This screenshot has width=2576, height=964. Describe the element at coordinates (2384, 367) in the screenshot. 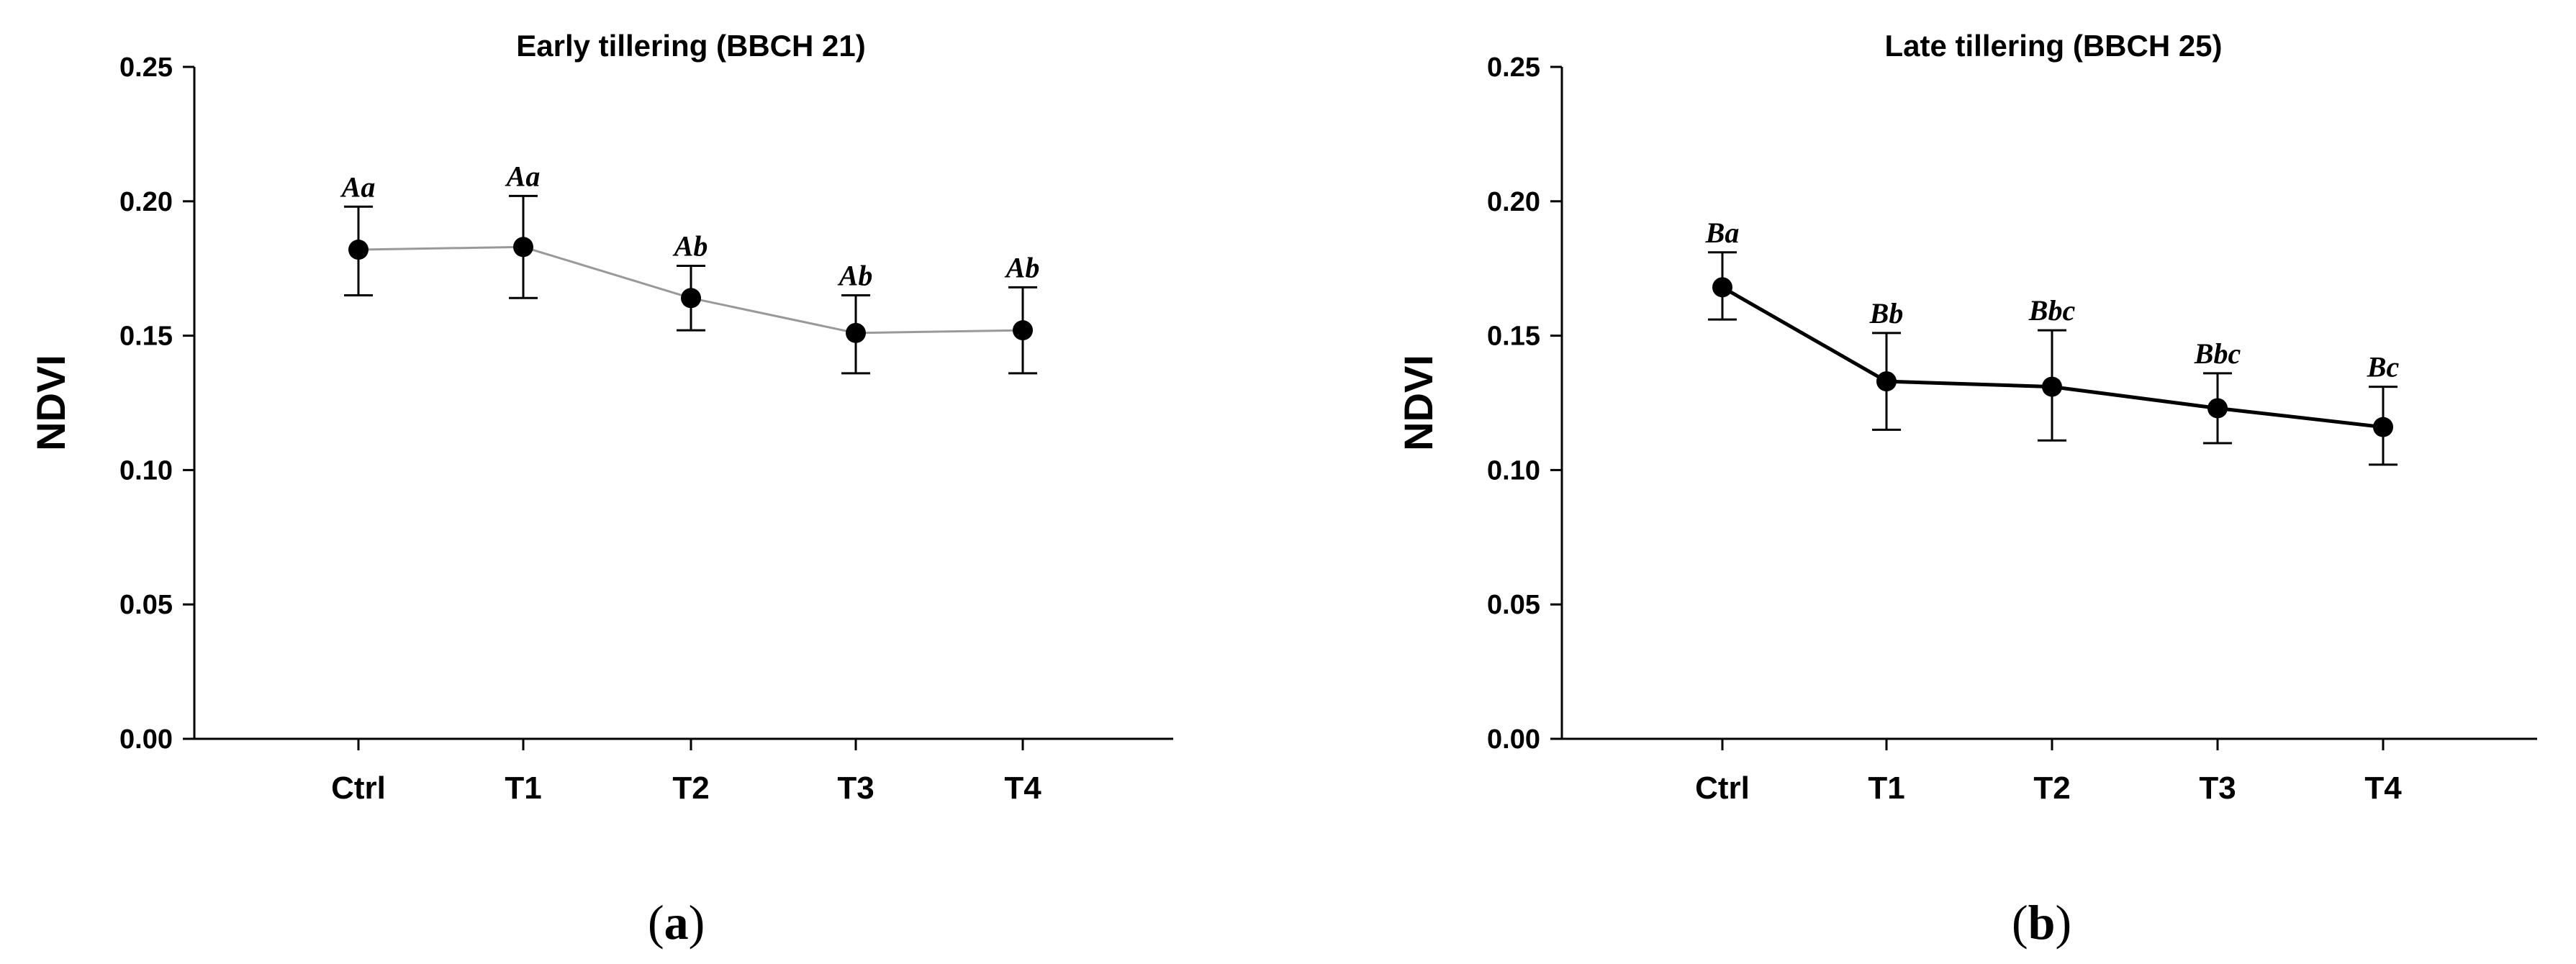

I see `significance-label: Bc` at that location.